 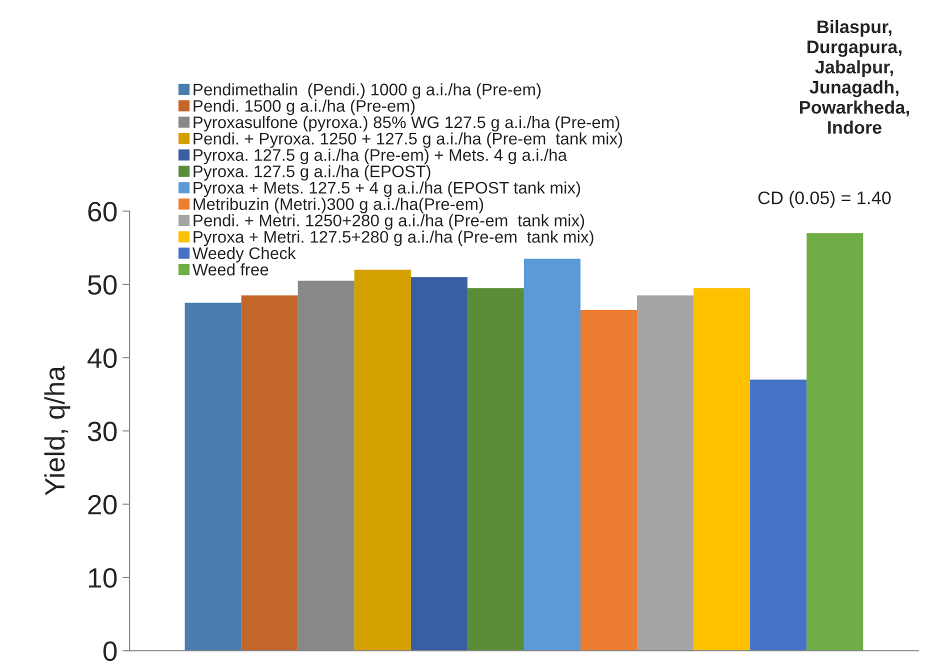 I want to click on legend-label: Pendi. 1500 g a.i./ha (Pre-em), so click(x=304, y=108).